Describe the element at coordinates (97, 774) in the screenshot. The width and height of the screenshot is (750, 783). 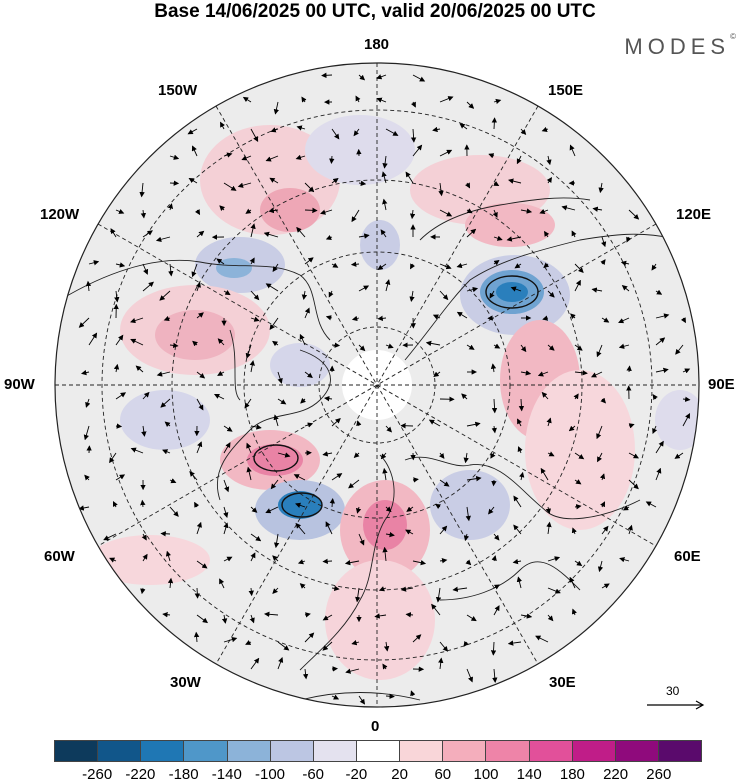
I see `colorbar-tick-label: -260` at that location.